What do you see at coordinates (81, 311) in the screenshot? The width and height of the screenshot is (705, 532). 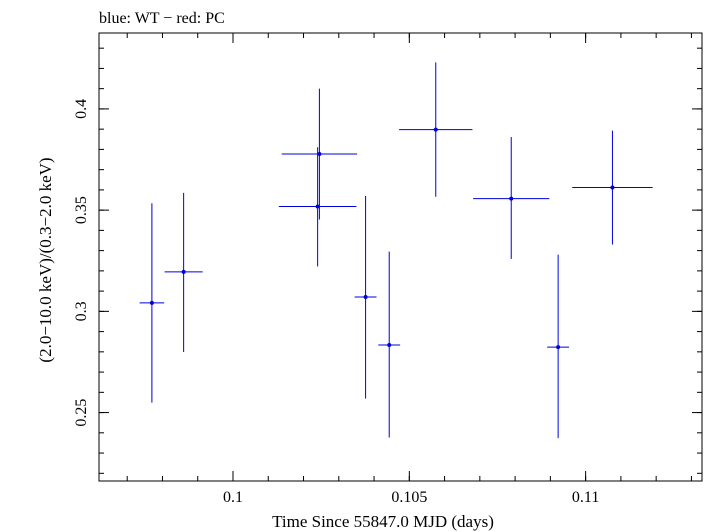 I see `y-tick-label: 0.3` at bounding box center [81, 311].